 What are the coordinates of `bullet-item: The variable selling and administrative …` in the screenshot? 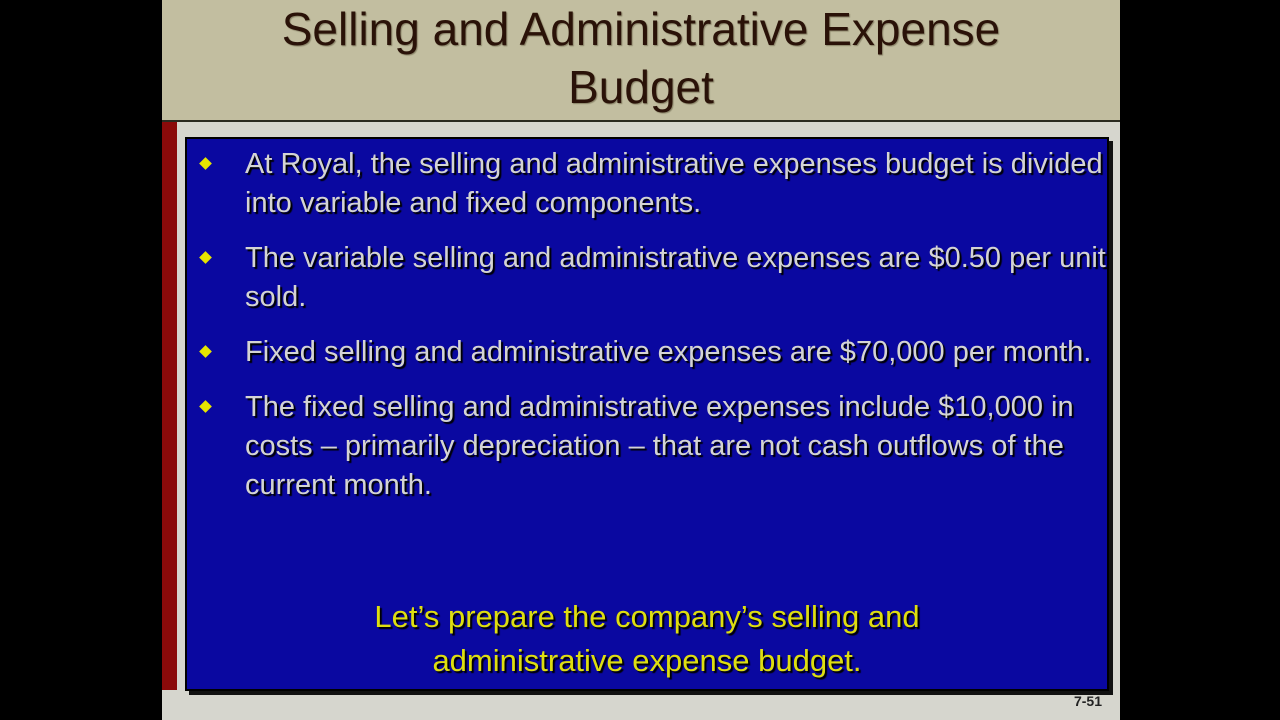 It's located at (647, 278).